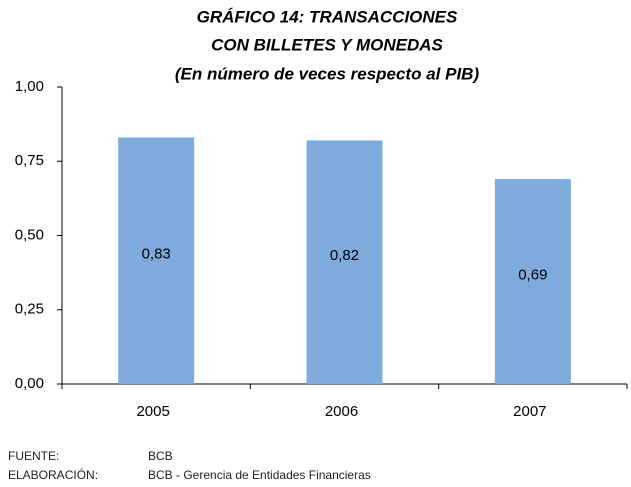 The height and width of the screenshot is (487, 631). Describe the element at coordinates (152, 411) in the screenshot. I see `x-tick-label: 2005` at that location.